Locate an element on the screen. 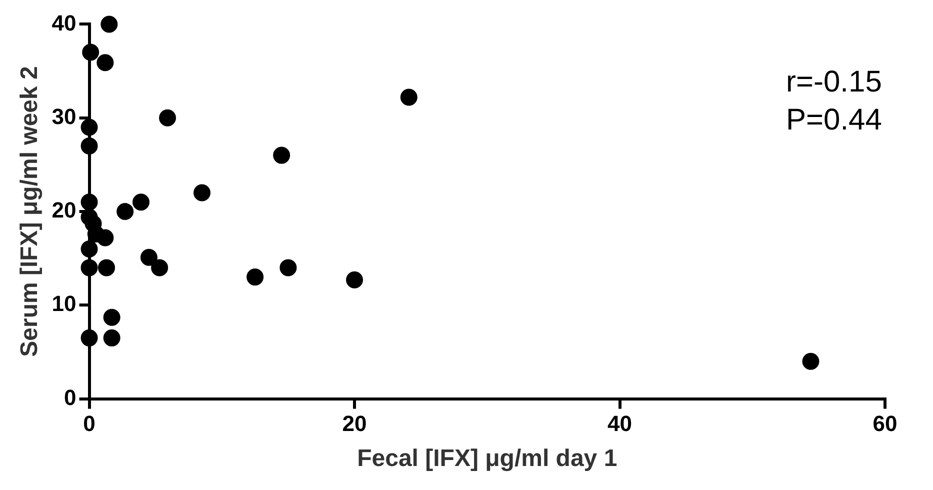  x-tick-label: 0 is located at coordinates (89, 423).